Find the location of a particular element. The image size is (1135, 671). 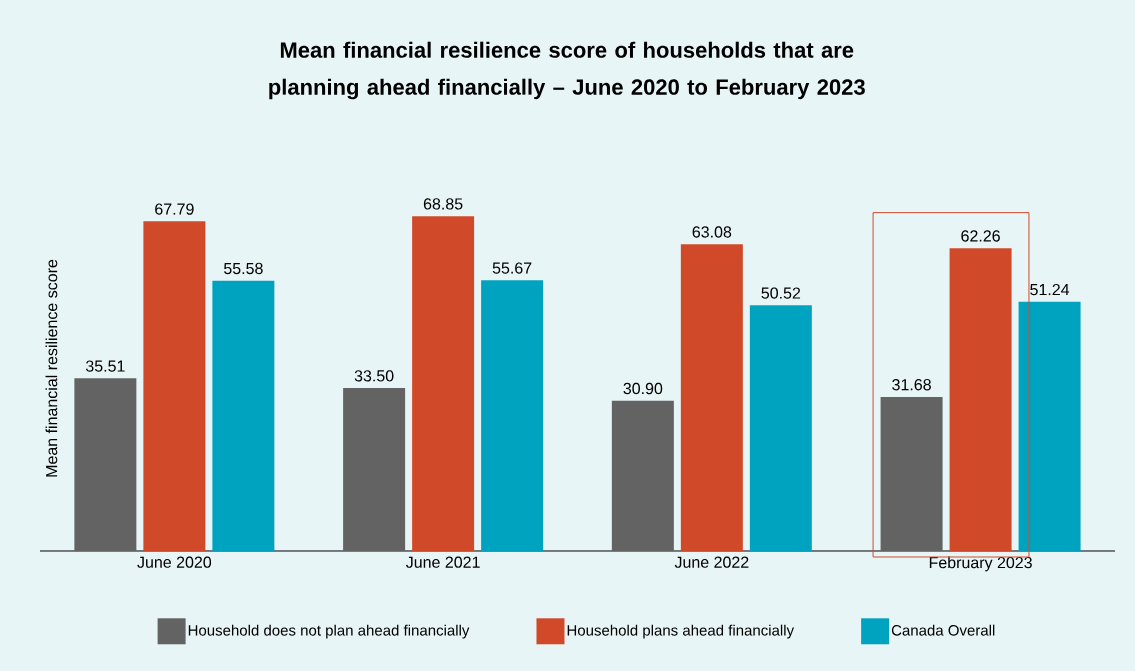

chart-title: Mean financial resilience score of households that are planning ahead financially – June 2020 to February 2023 is located at coordinates (567, 70).